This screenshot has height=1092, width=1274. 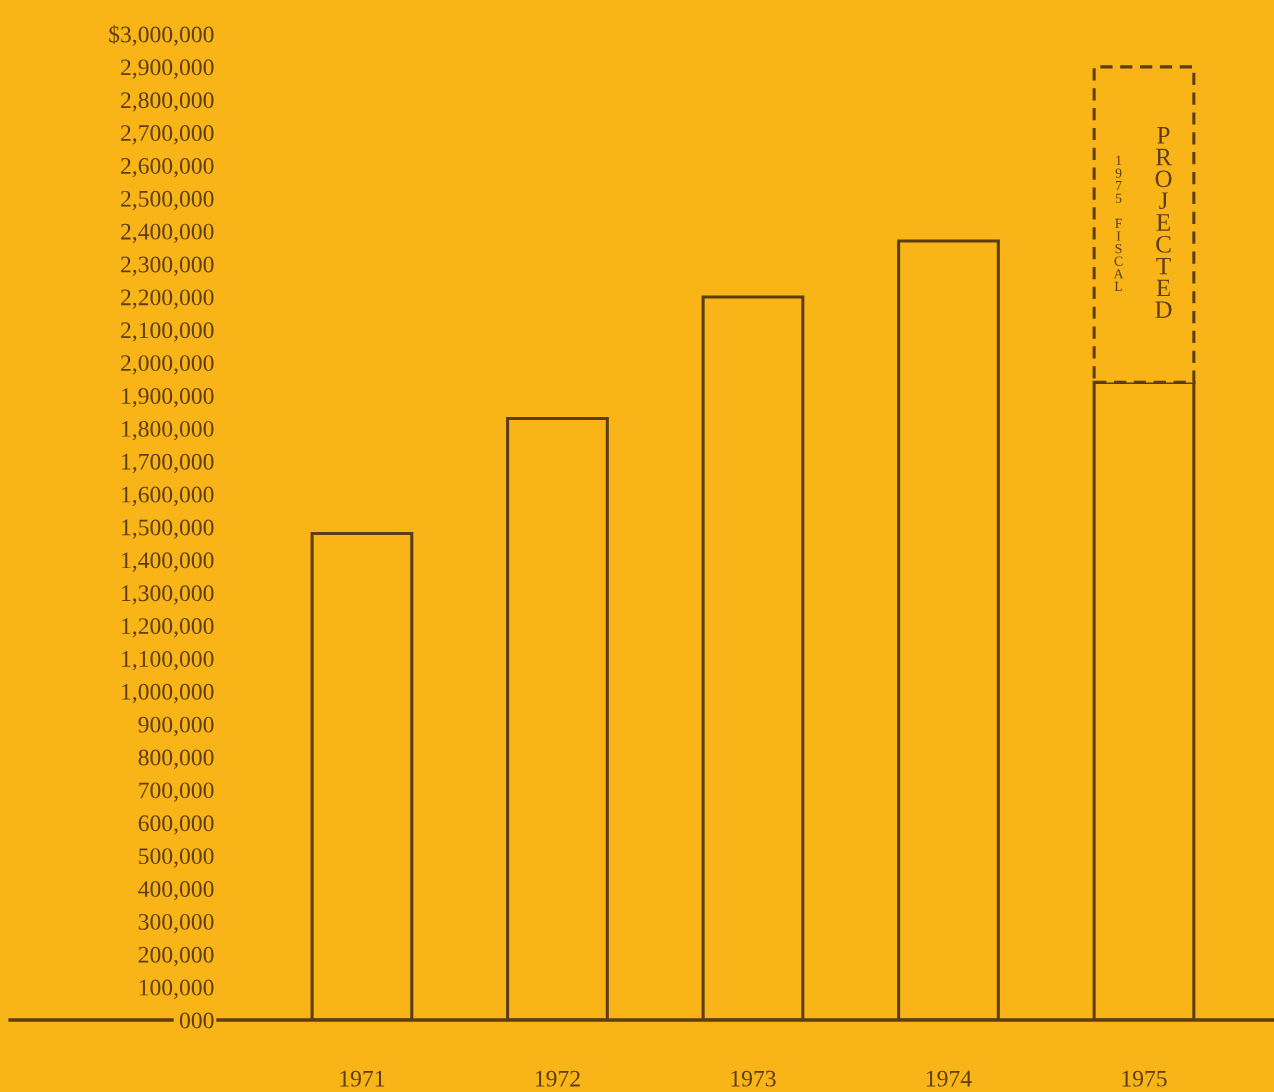 I want to click on y-tick-label: 1,800,000, so click(x=168, y=430).